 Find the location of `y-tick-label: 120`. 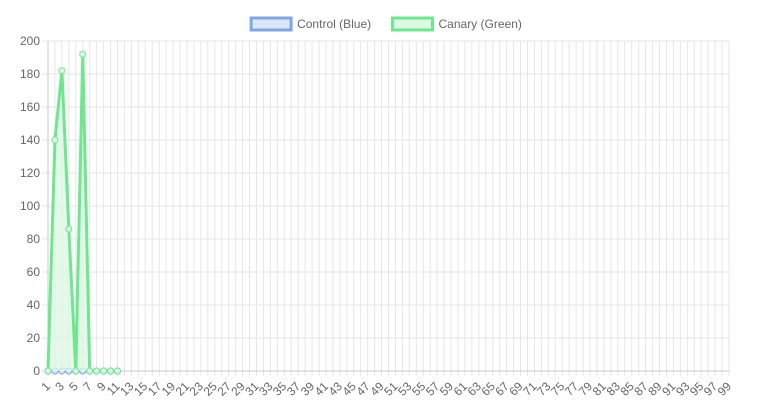

y-tick-label: 120 is located at coordinates (30, 173).